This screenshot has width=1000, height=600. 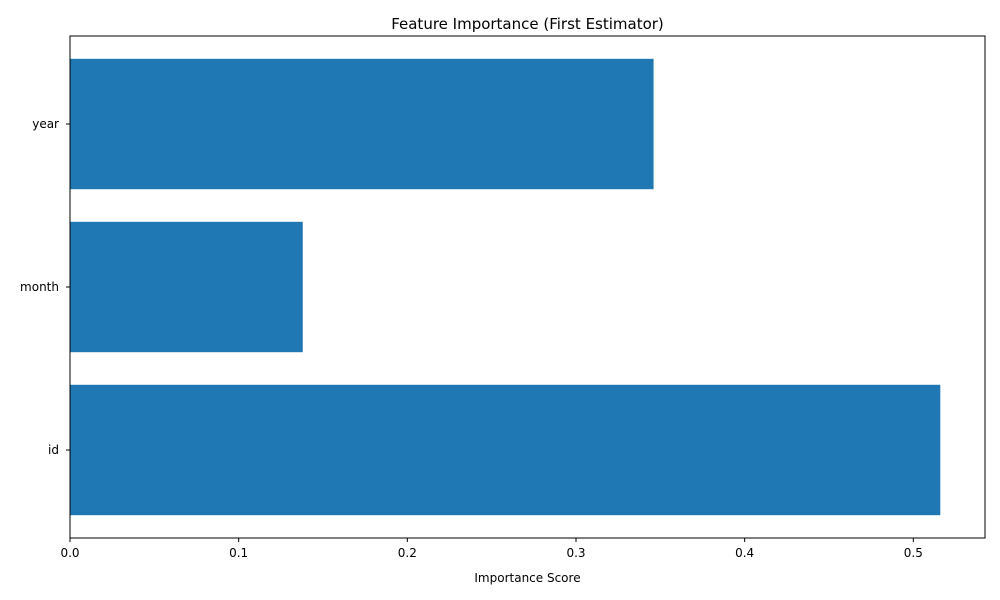 I want to click on chart-title: Feature Importance (First Estimator), so click(x=527, y=24).